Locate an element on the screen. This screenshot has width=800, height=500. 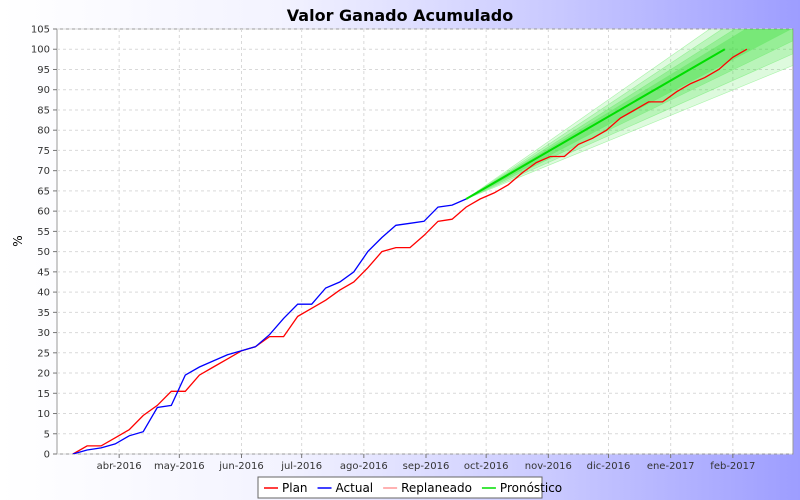
x-tick-label: ago-2016 is located at coordinates (364, 466).